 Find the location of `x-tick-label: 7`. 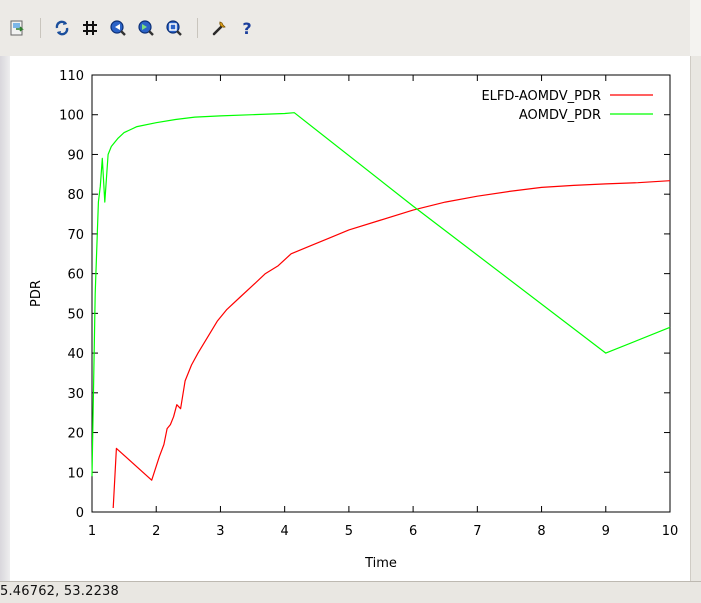

x-tick-label: 7 is located at coordinates (477, 531).